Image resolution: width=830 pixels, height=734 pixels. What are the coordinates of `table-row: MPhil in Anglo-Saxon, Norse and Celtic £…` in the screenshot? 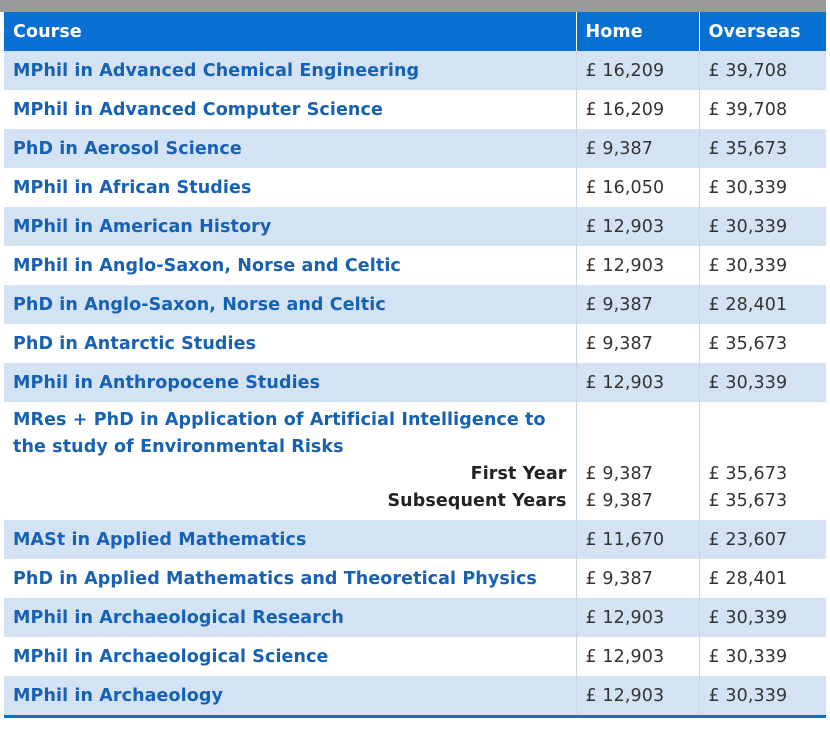 It's located at (415, 265).